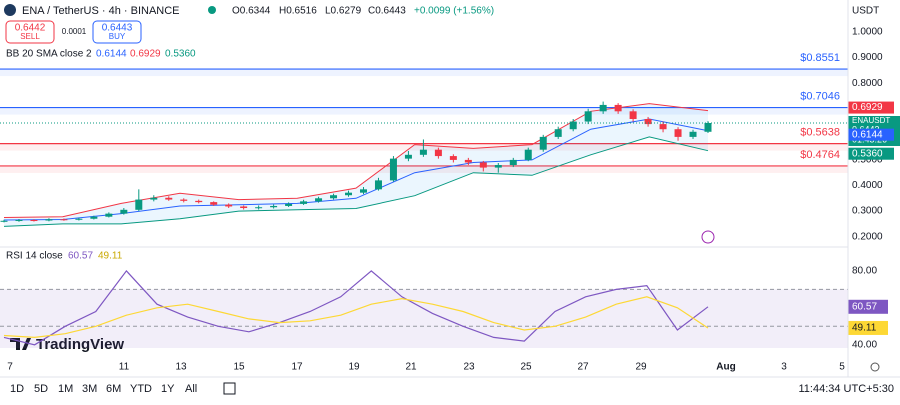  What do you see at coordinates (74, 31) in the screenshot?
I see `spread: 0.0001` at bounding box center [74, 31].